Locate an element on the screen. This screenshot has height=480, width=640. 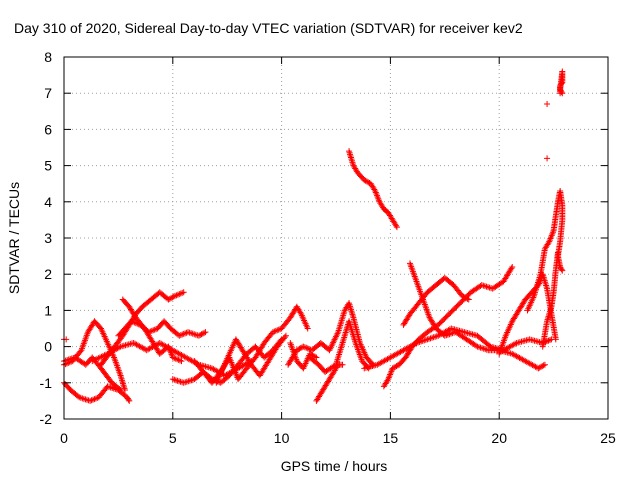
x-tick-label: 5 is located at coordinates (173, 438).